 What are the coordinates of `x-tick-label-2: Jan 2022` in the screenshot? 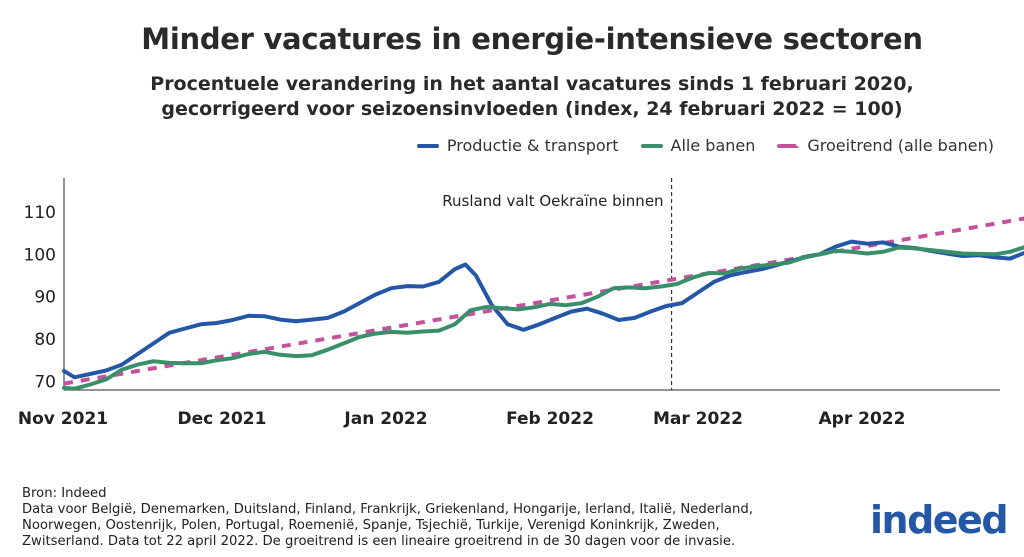 It's located at (385, 419).